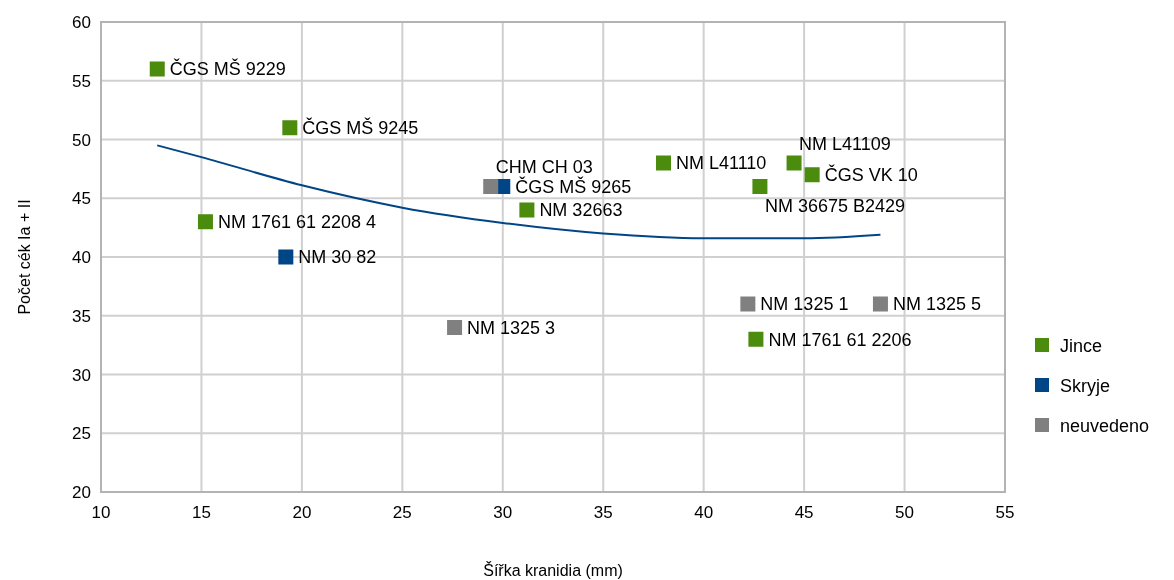  What do you see at coordinates (302, 512) in the screenshot?
I see `x-tick-label: 20` at bounding box center [302, 512].